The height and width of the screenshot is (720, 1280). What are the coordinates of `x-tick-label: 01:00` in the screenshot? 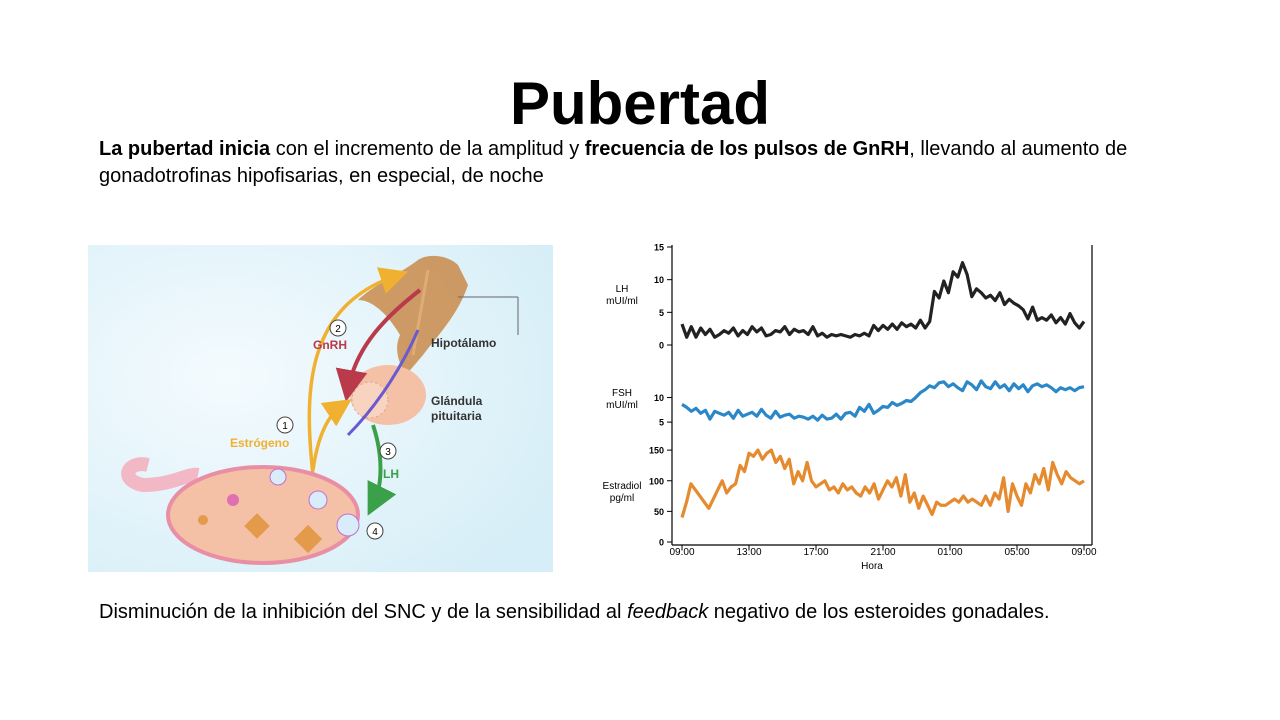 It's located at (949, 552).